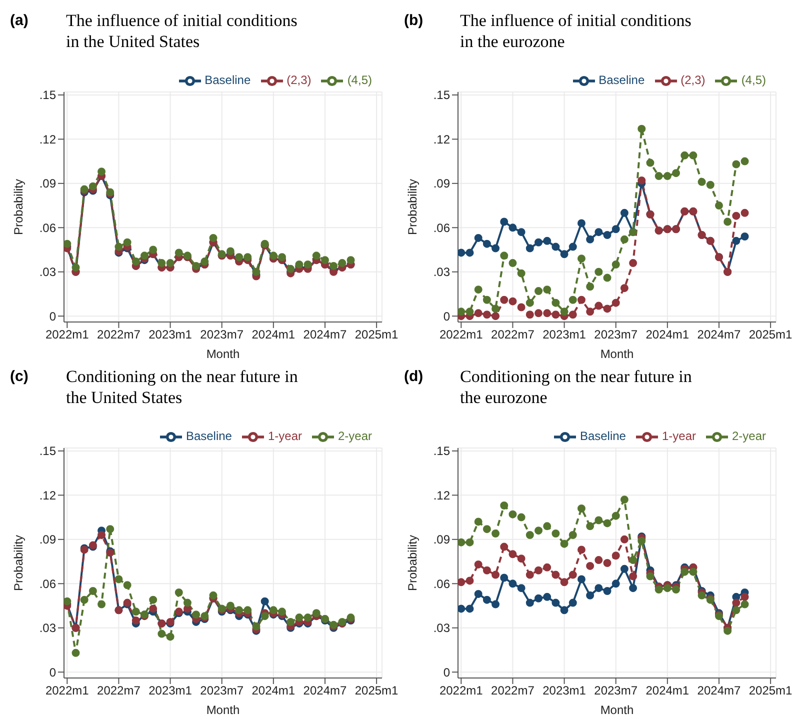 This screenshot has width=795, height=727. I want to click on chart-title: The influence of initial conditions in the eurozone, so click(576, 31).